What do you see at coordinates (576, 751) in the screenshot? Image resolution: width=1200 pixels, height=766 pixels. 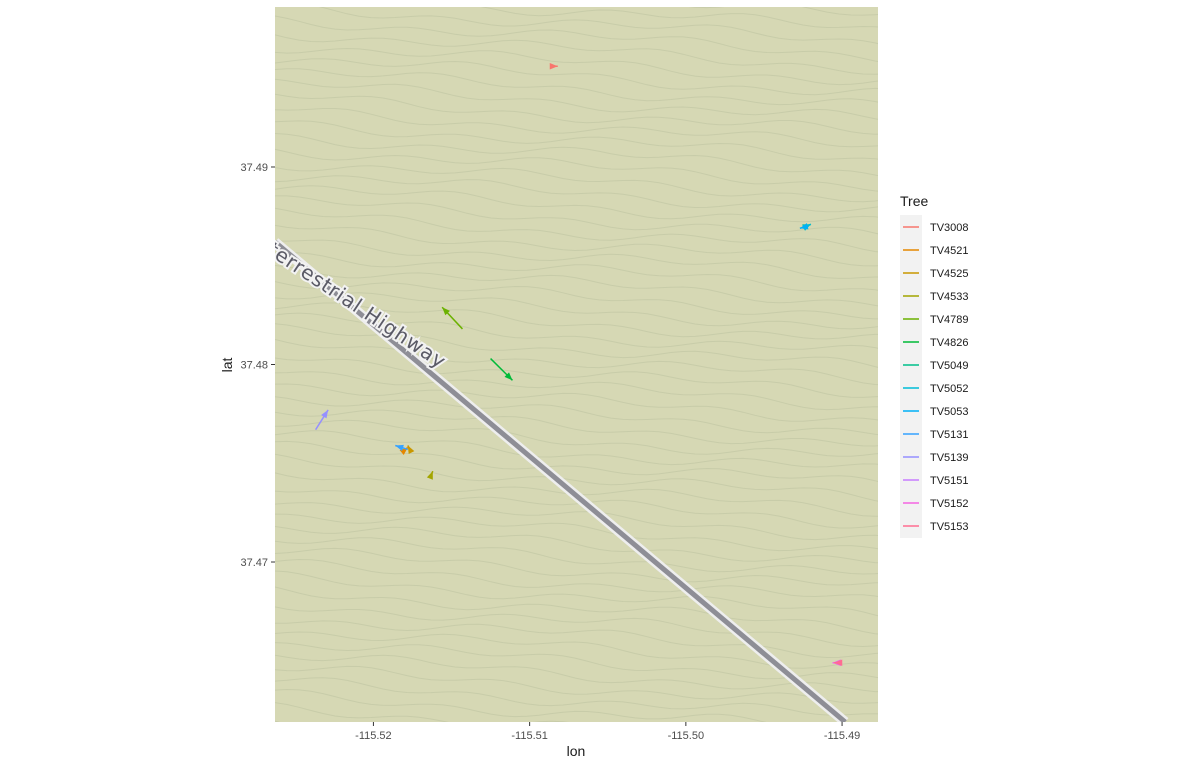 I see `x-axis-title: lon` at bounding box center [576, 751].